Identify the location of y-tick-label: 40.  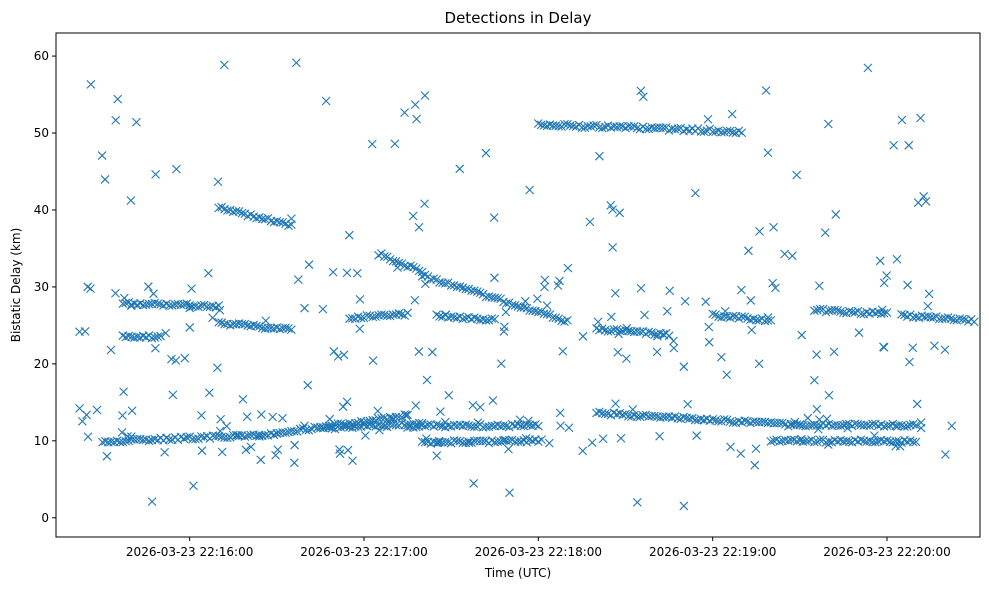
(41, 210).